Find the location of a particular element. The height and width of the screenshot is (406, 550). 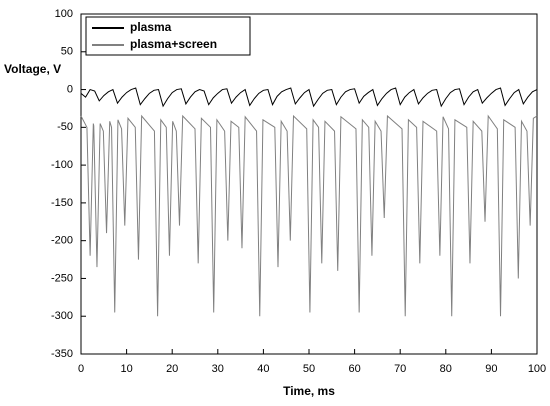

y-tick-label: -250 is located at coordinates (62, 278).